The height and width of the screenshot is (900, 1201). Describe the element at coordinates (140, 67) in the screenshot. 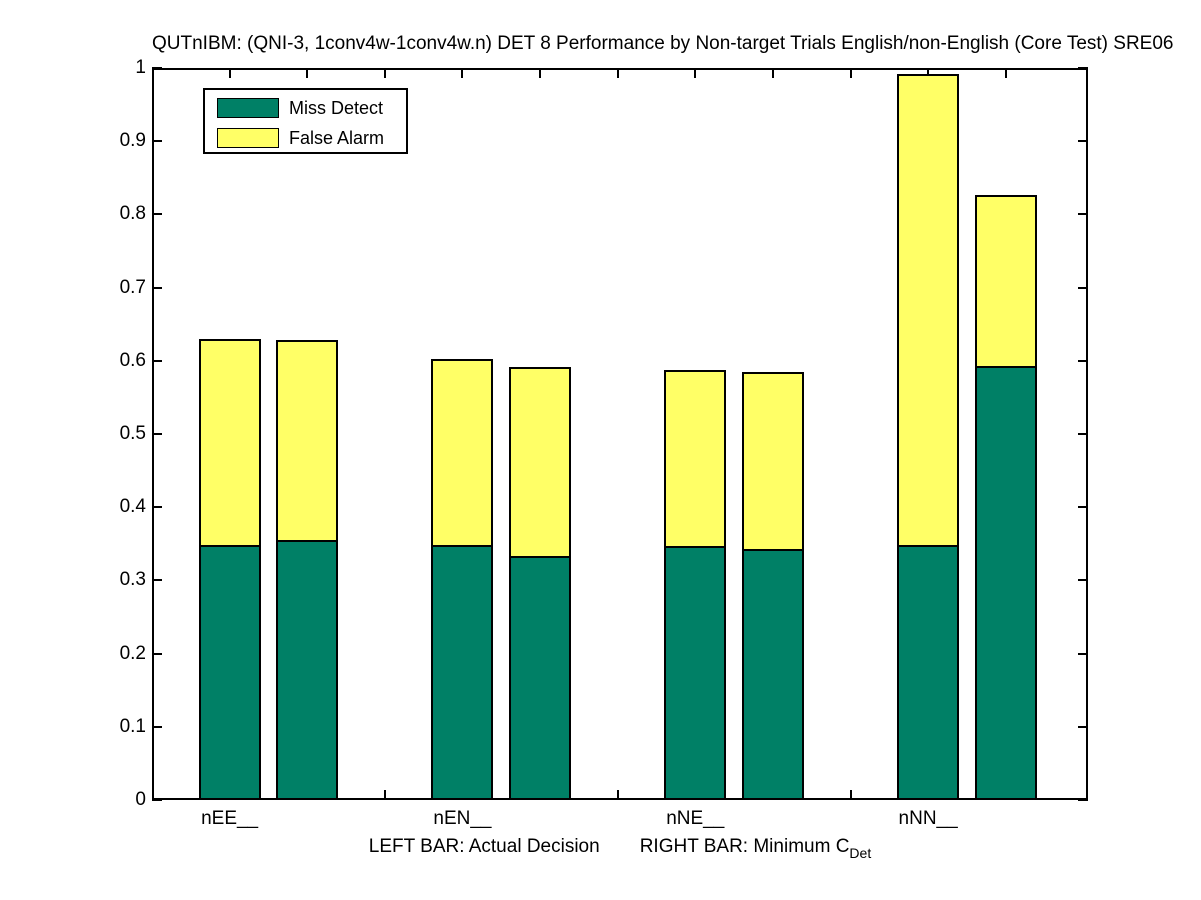

I see `y-tick-label: 1` at that location.